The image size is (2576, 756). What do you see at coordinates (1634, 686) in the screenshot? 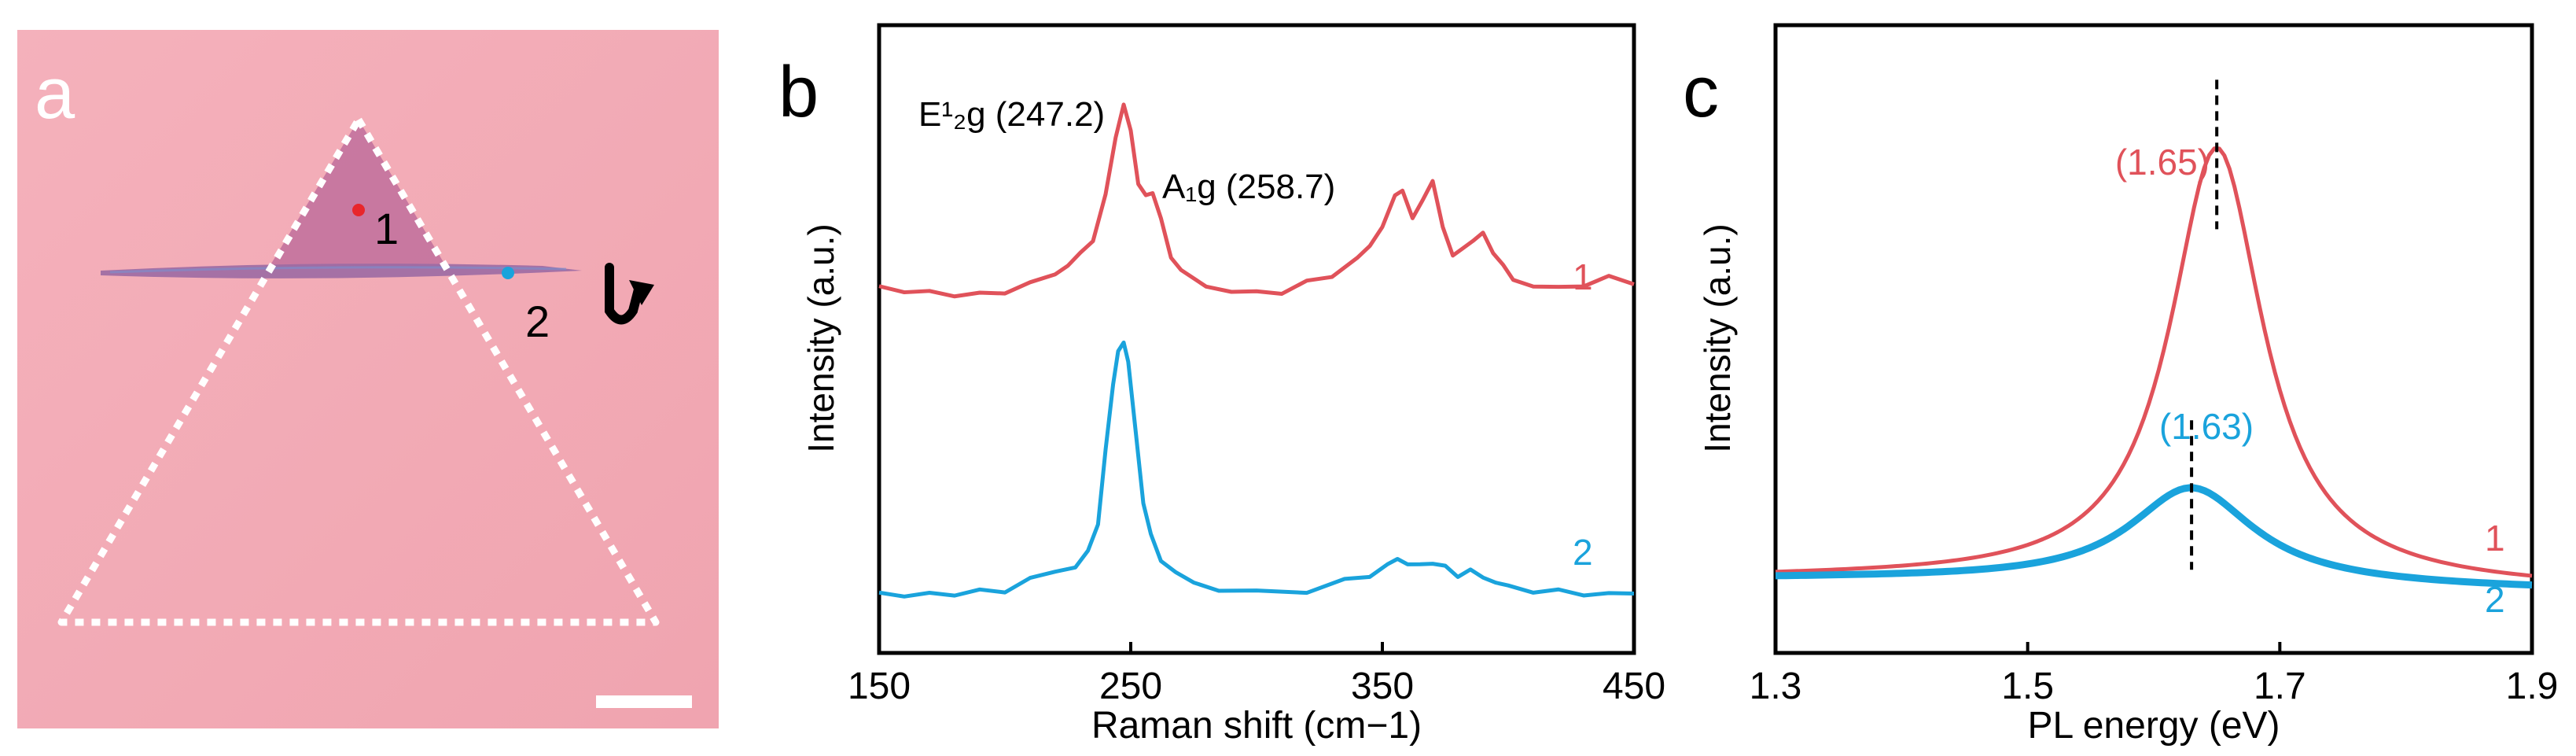
I see `raman-x-tick-label: 450` at bounding box center [1634, 686].